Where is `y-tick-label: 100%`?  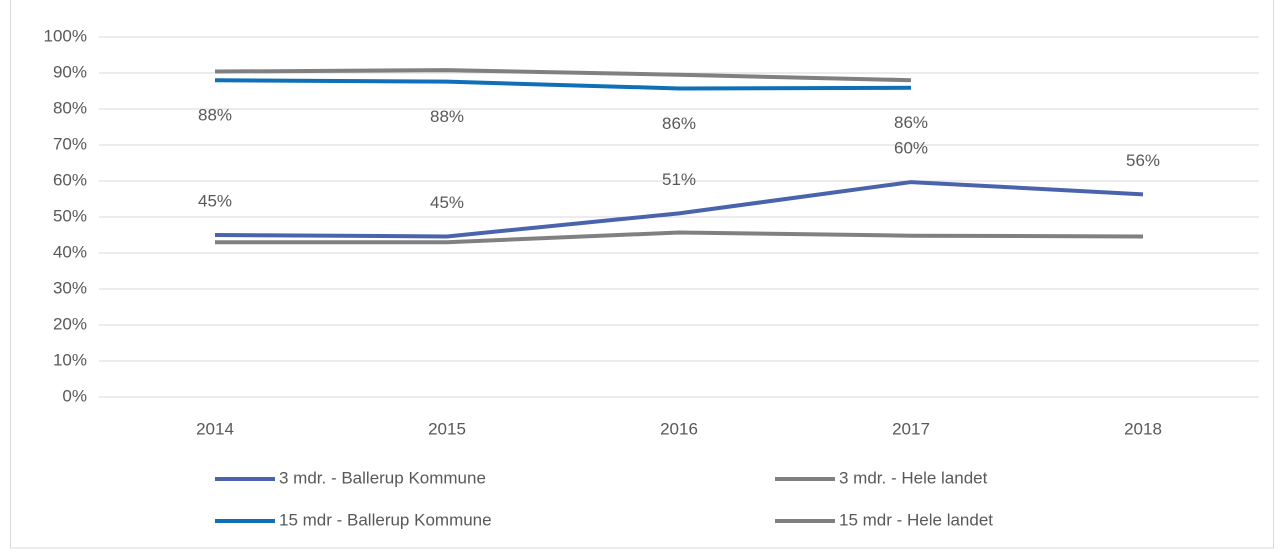 y-tick-label: 100% is located at coordinates (65, 35).